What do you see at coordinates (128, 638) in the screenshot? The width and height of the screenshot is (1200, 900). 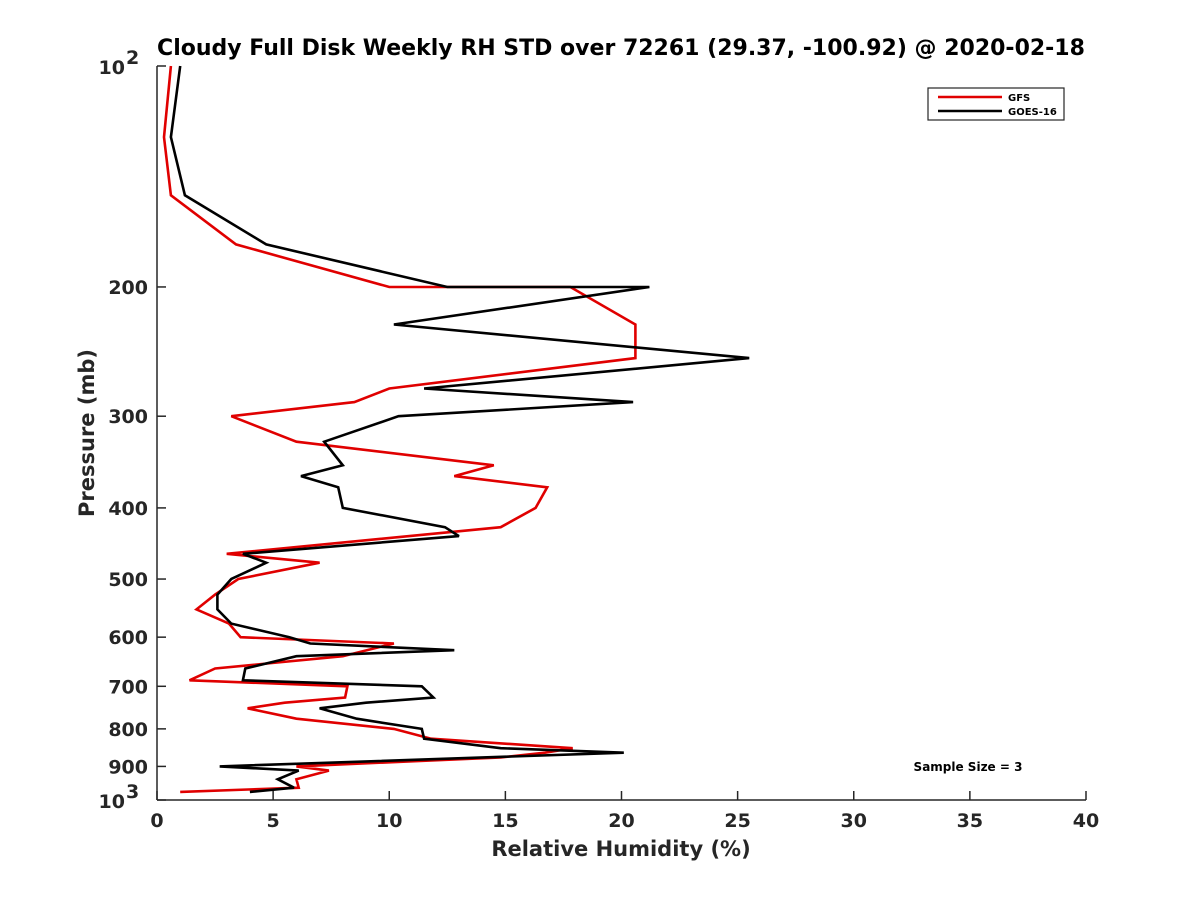 I see `y-tick-label: 600` at bounding box center [128, 638].